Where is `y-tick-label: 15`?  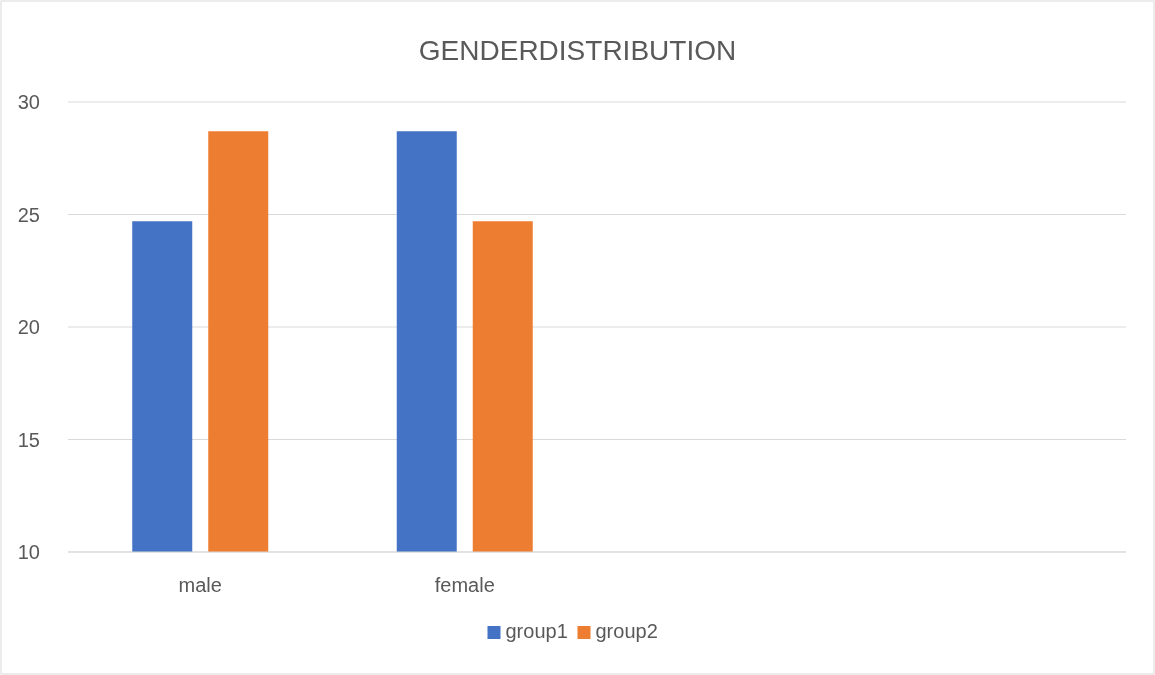
y-tick-label: 15 is located at coordinates (28, 439).